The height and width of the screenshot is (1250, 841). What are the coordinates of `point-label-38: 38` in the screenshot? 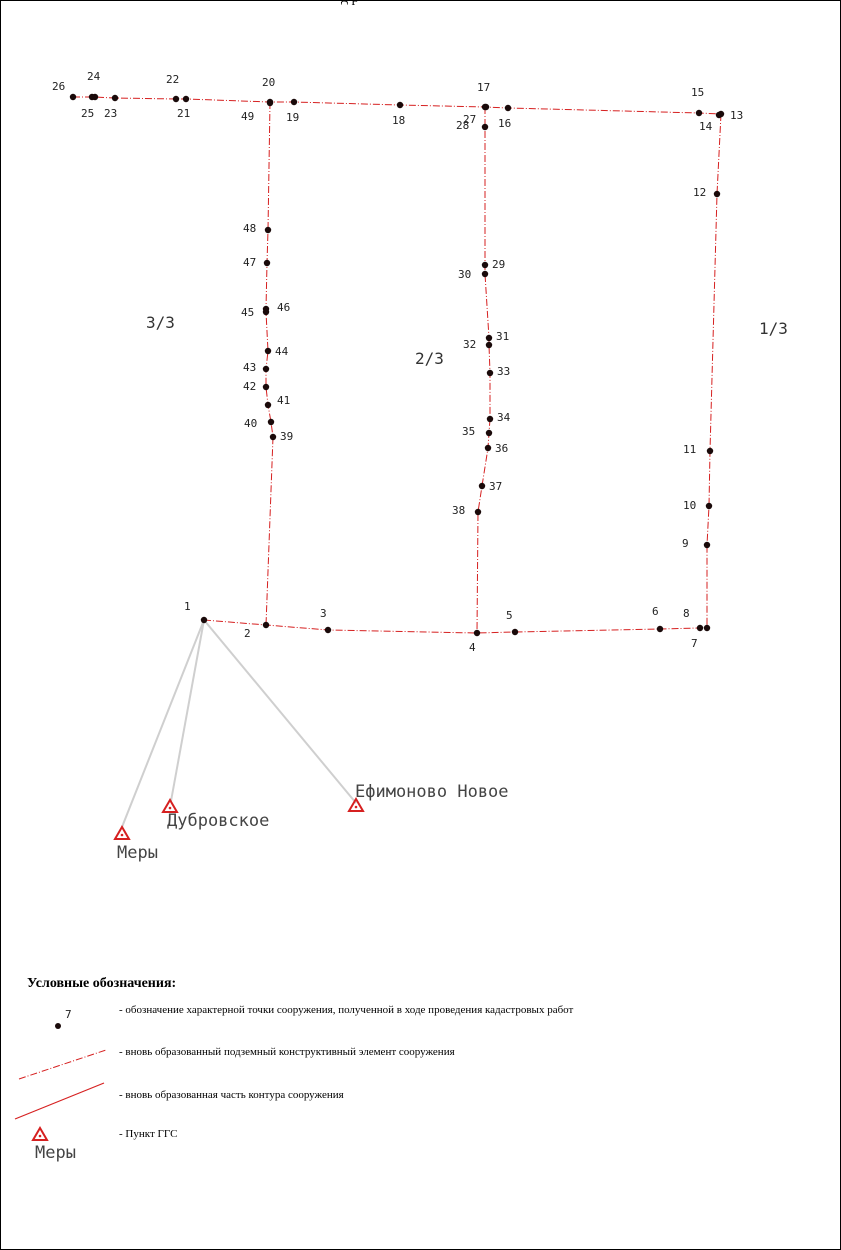 It's located at (458, 510).